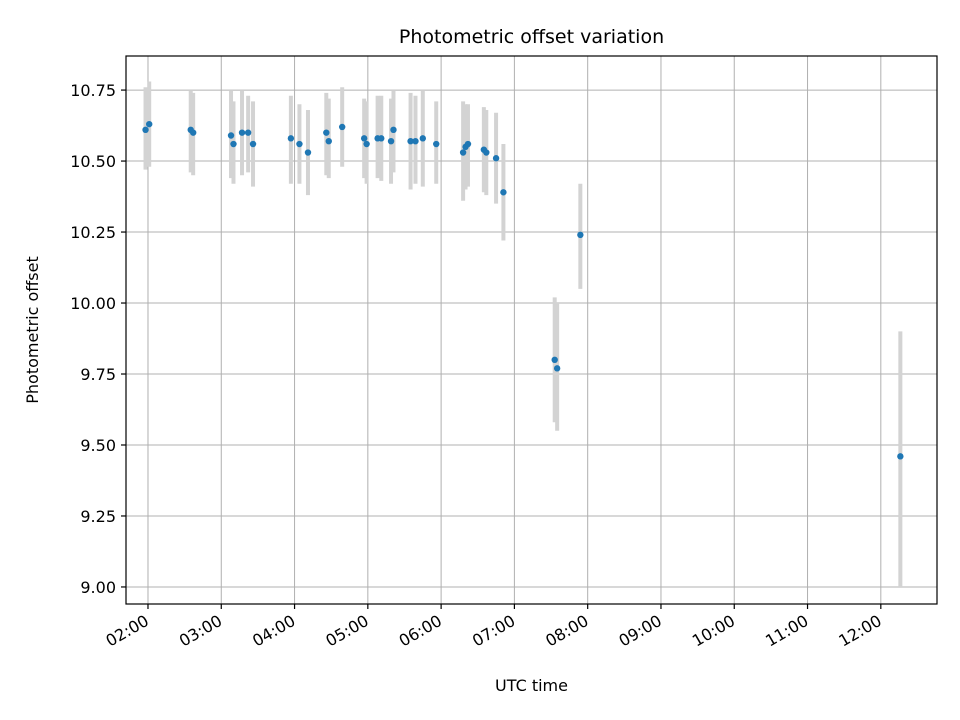 Image resolution: width=960 pixels, height=720 pixels. Describe the element at coordinates (98, 445) in the screenshot. I see `y-tick-label: 9.50` at that location.